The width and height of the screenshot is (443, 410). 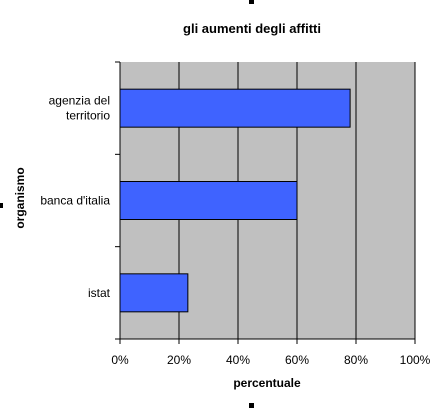 I want to click on y-tick-label: istat, so click(x=99, y=293).